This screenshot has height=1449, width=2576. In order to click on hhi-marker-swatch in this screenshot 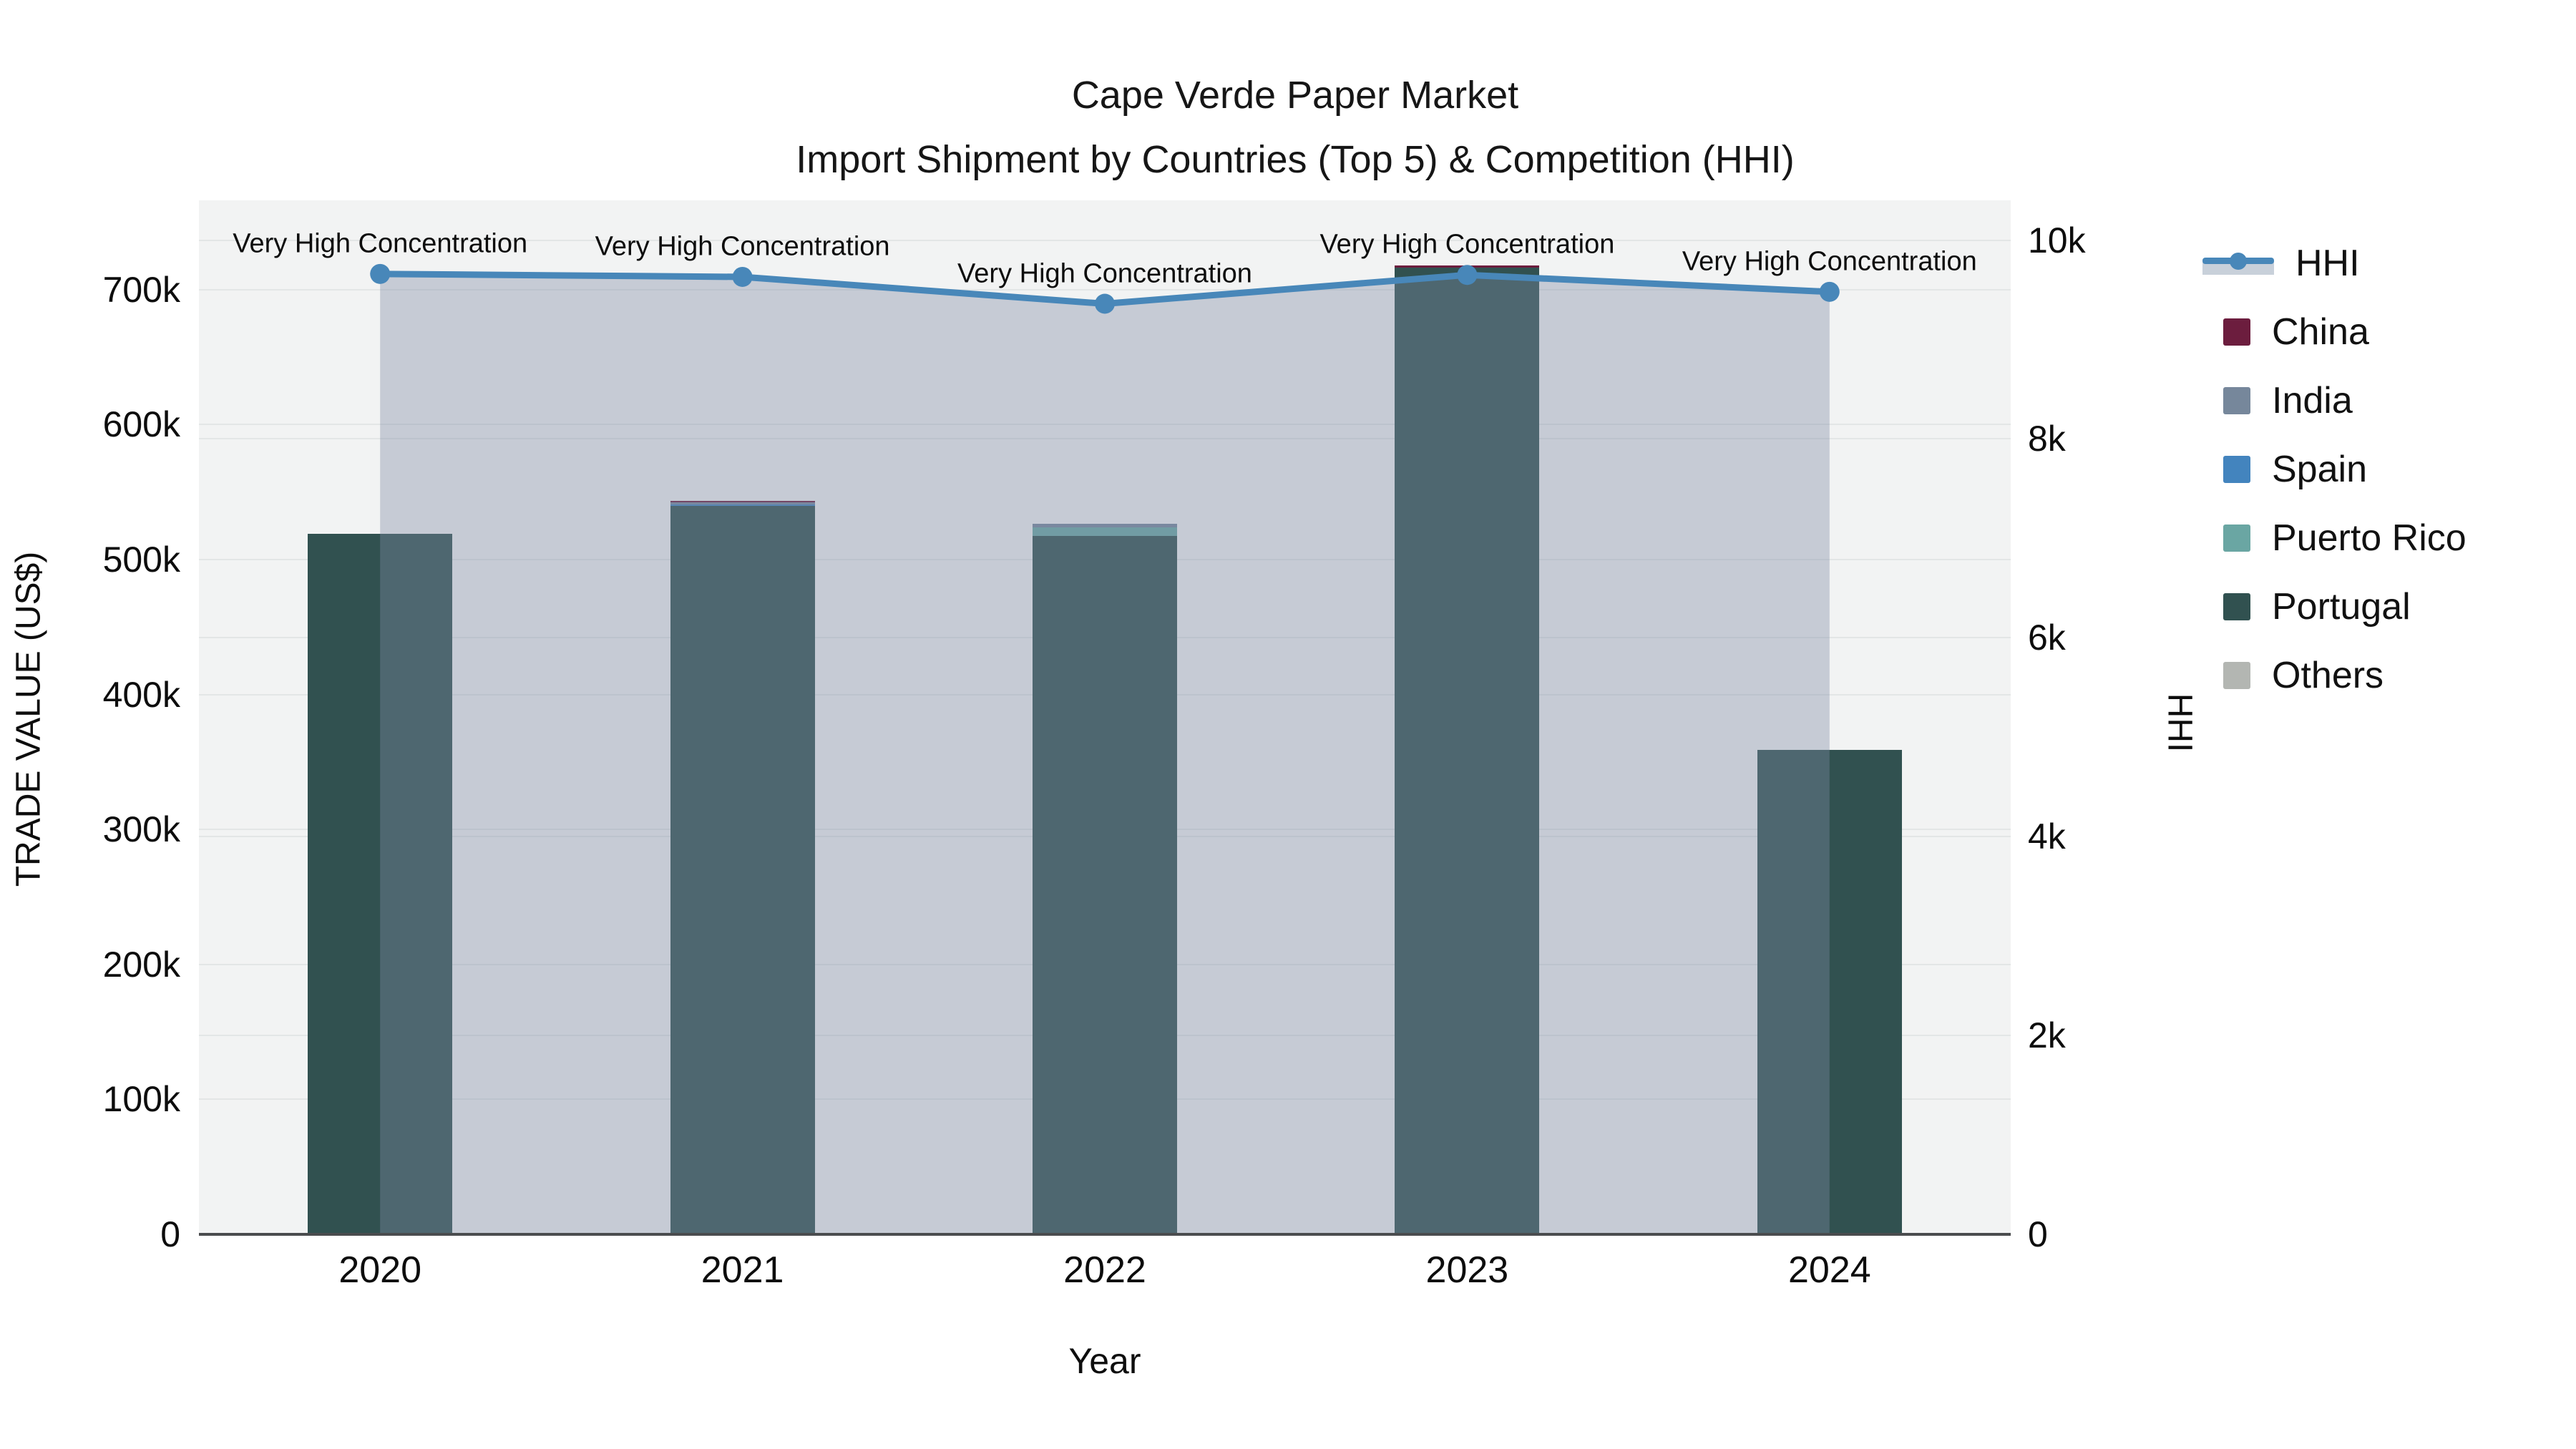, I will do `click(2238, 261)`.